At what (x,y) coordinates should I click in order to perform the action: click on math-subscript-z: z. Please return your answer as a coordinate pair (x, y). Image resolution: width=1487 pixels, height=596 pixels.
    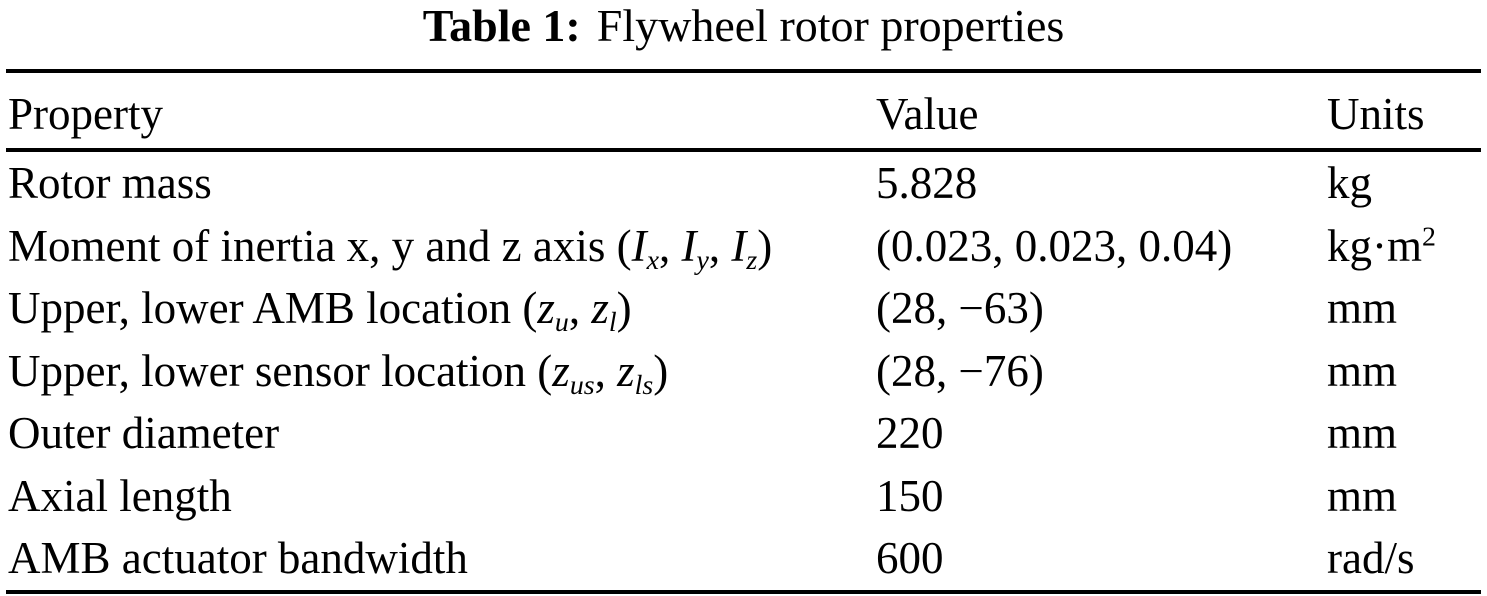
    Looking at the image, I should click on (752, 260).